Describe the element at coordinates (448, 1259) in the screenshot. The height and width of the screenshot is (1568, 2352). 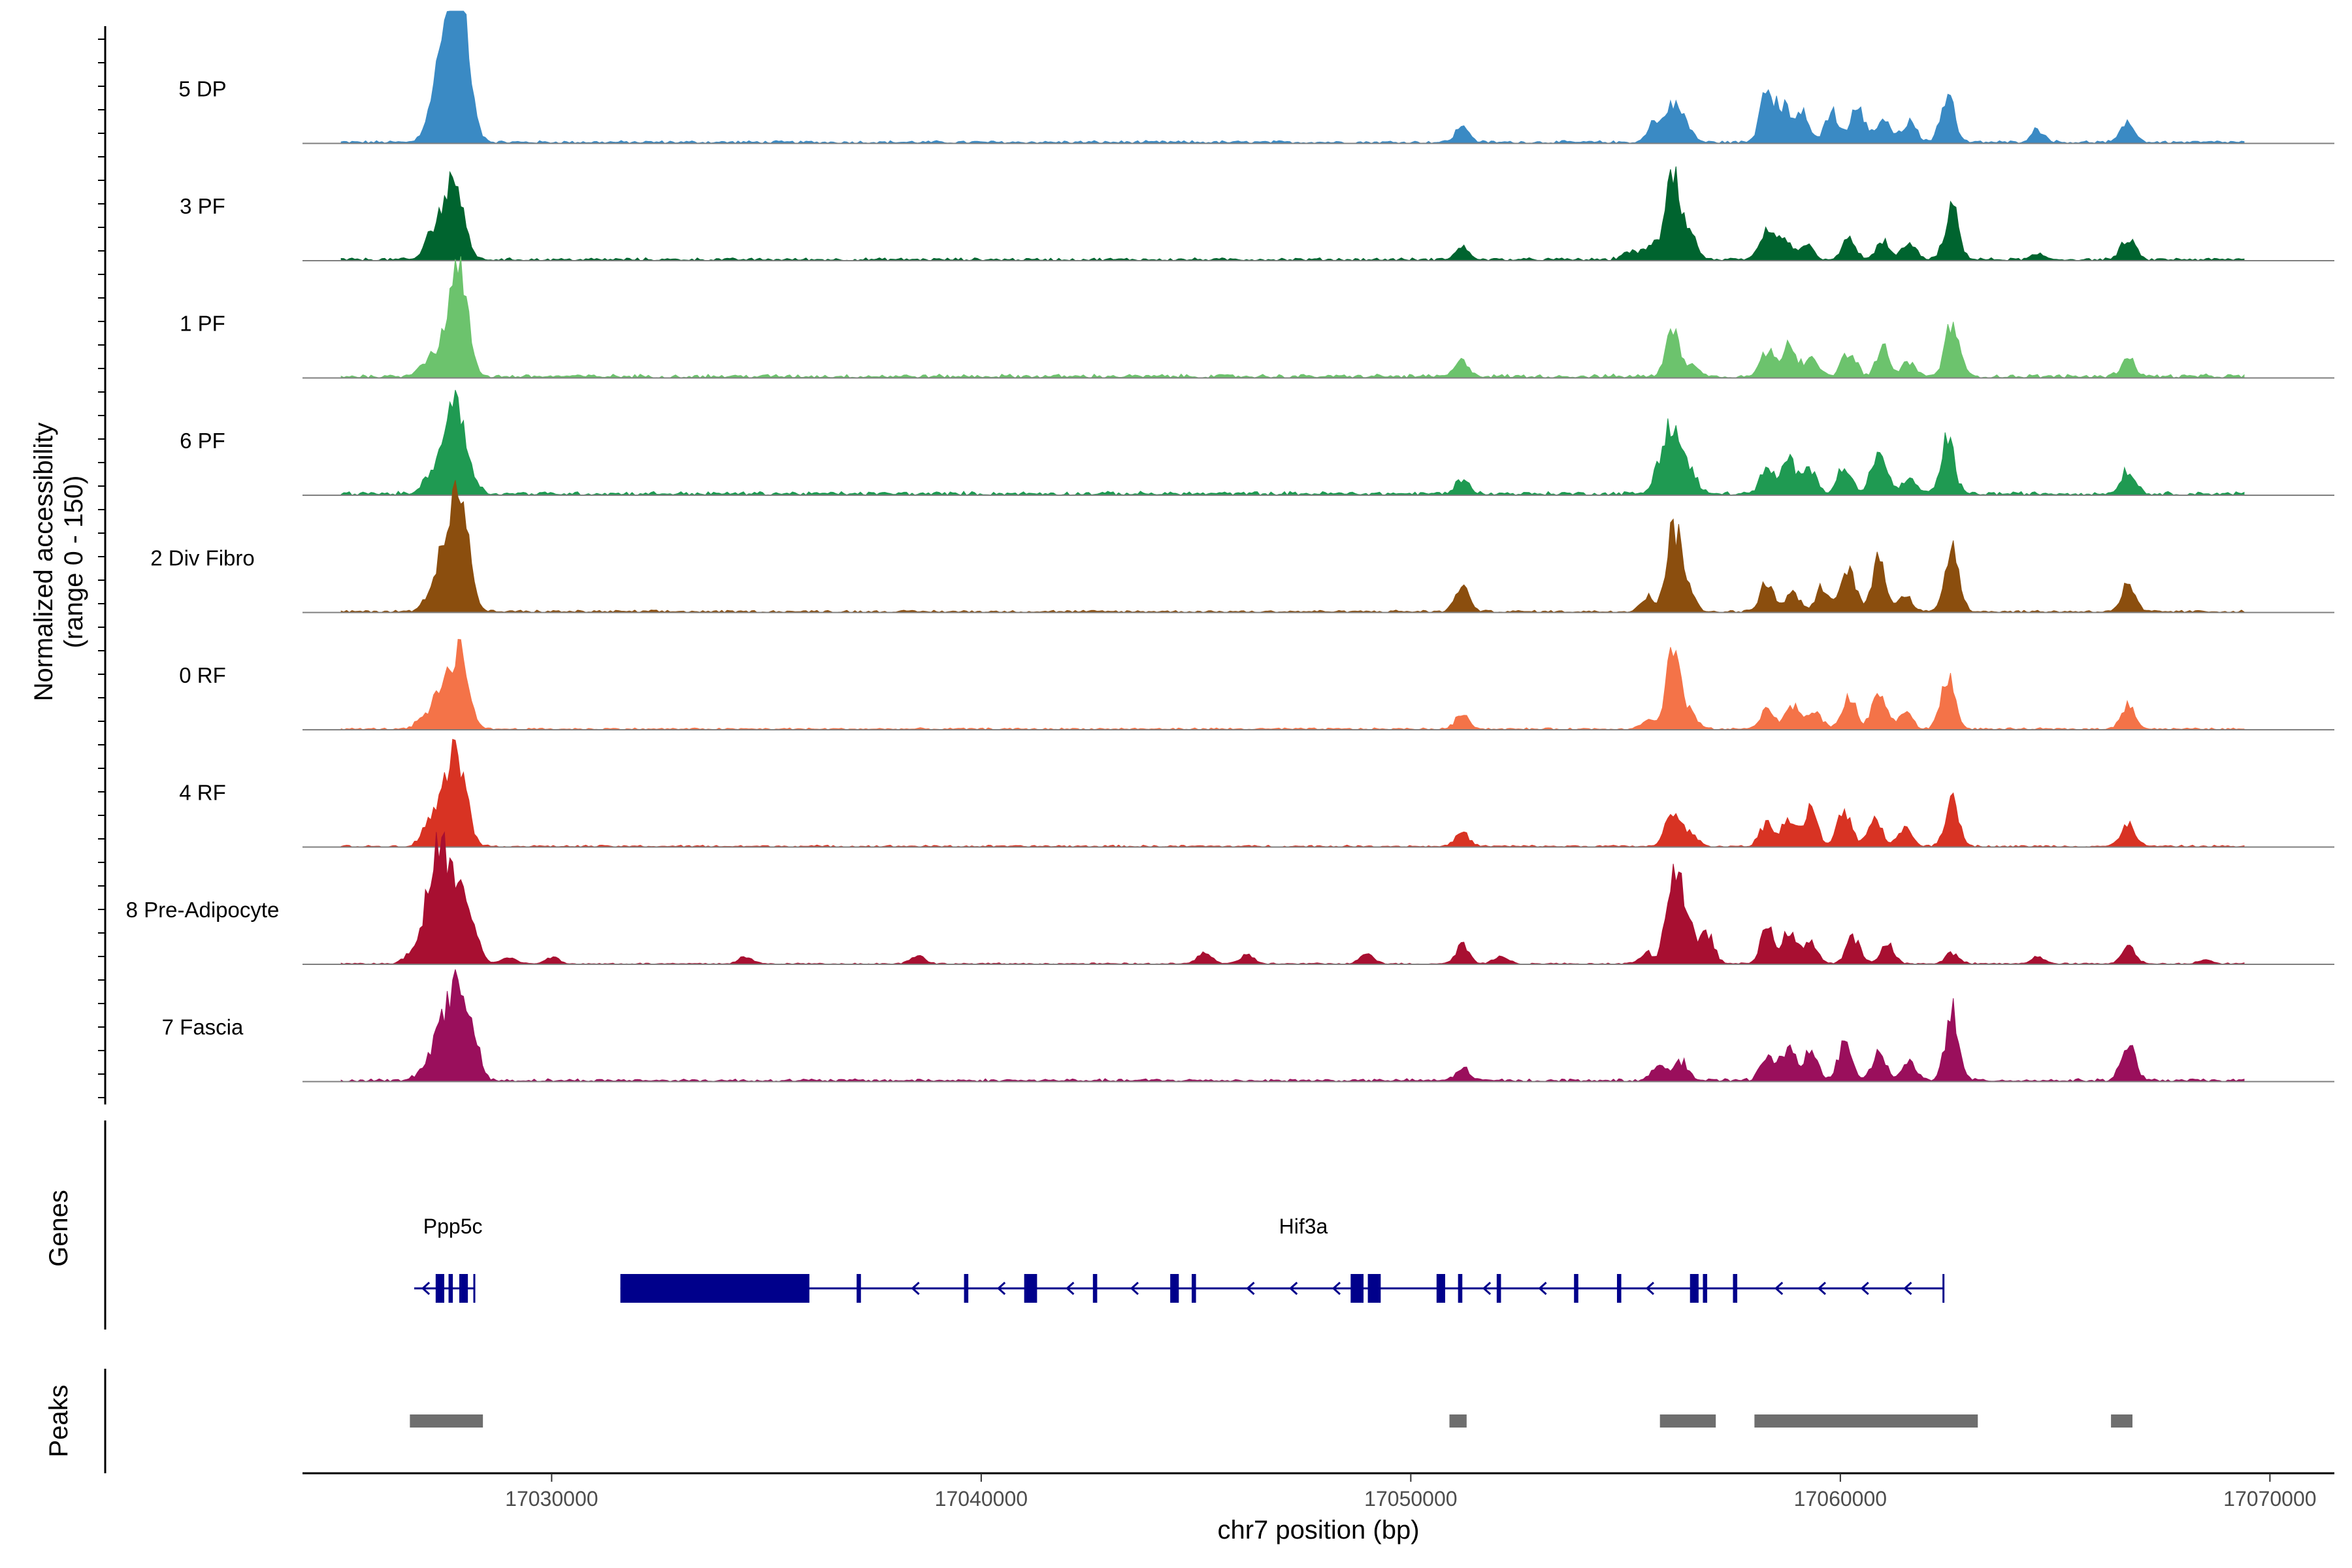
I see `gene-ppp5c: Ppp5c` at that location.